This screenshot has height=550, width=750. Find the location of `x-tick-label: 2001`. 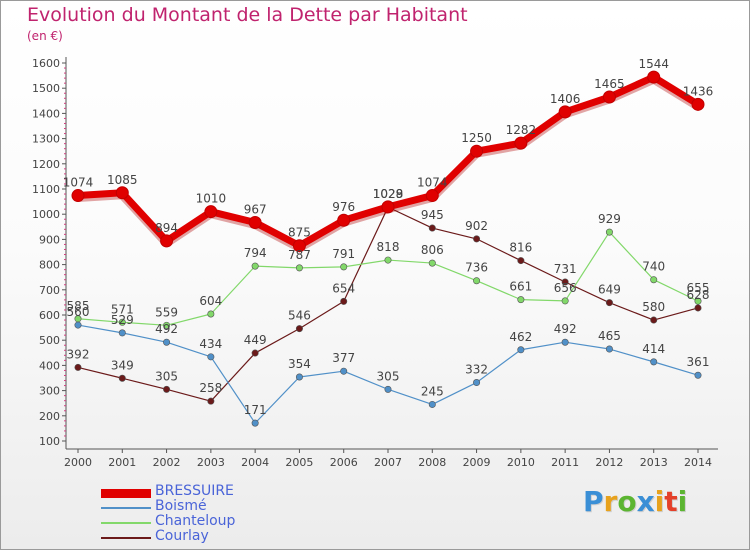

x-tick-label: 2001 is located at coordinates (122, 462).